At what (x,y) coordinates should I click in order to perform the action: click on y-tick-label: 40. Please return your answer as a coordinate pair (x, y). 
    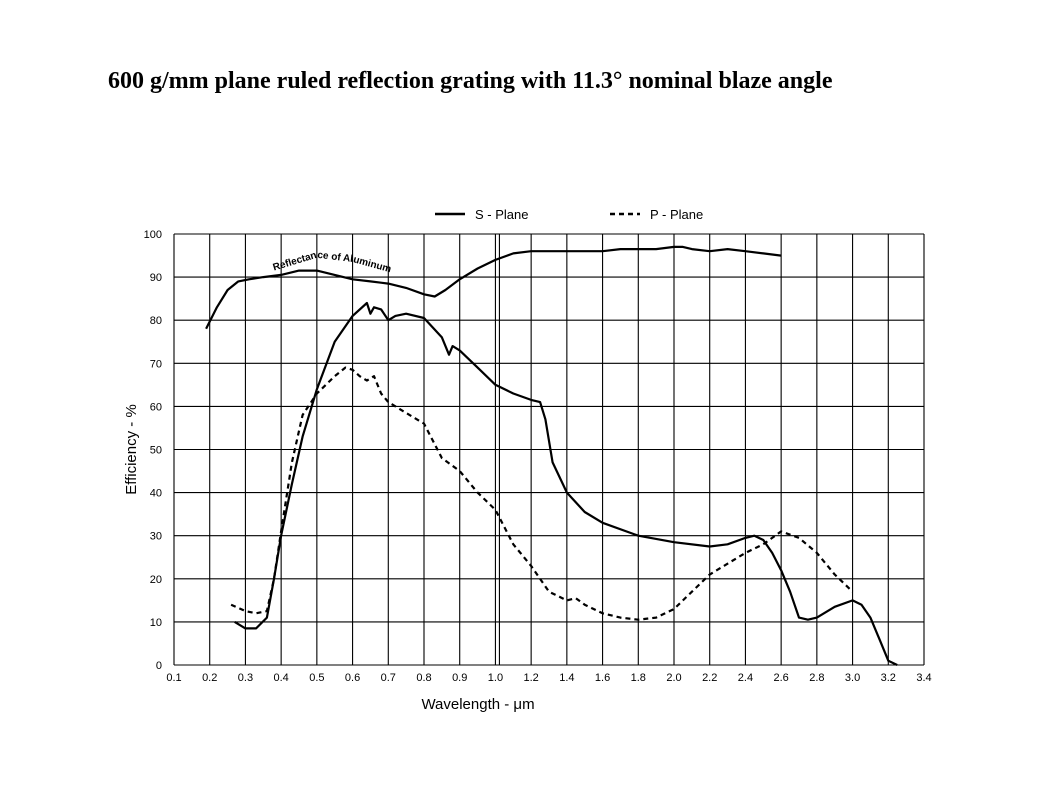
    Looking at the image, I should click on (156, 494).